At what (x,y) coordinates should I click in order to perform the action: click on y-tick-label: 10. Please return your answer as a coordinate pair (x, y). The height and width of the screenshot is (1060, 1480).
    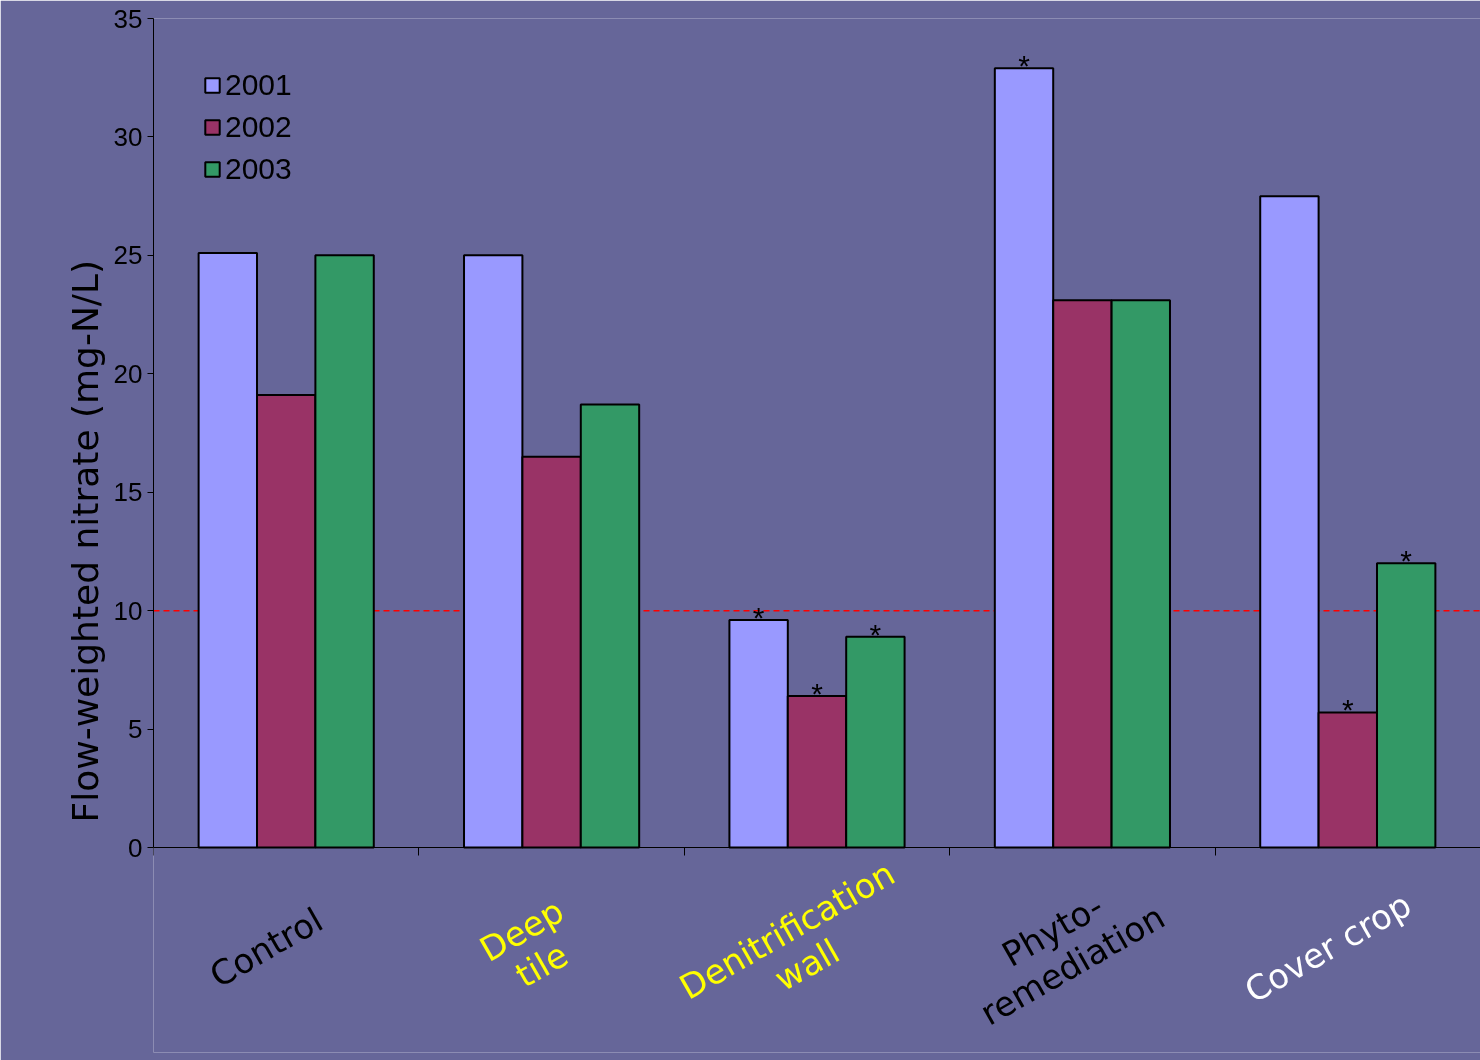
    Looking at the image, I should click on (128, 610).